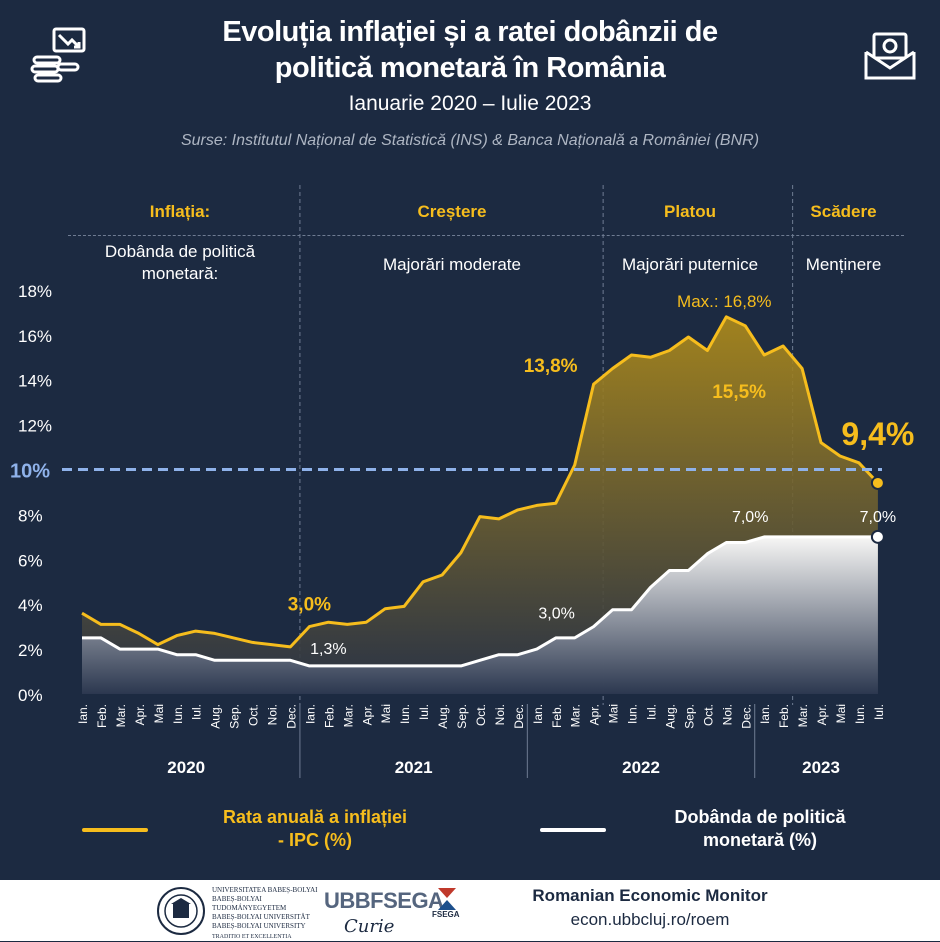  Describe the element at coordinates (30, 472) in the screenshot. I see `threshold-label: 10%` at that location.